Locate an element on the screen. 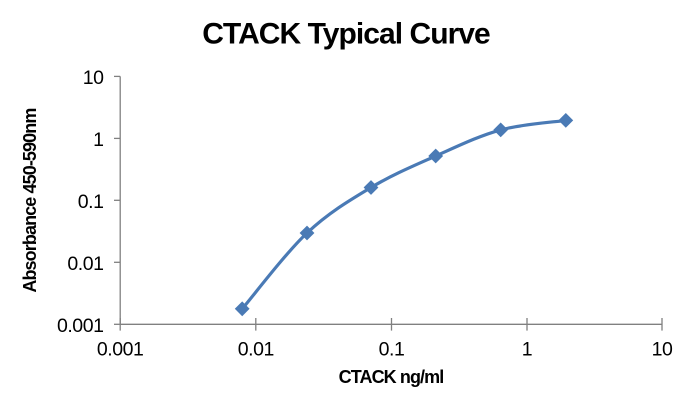  svg-text: Absorbance 450-590nm is located at coordinates (30, 201).